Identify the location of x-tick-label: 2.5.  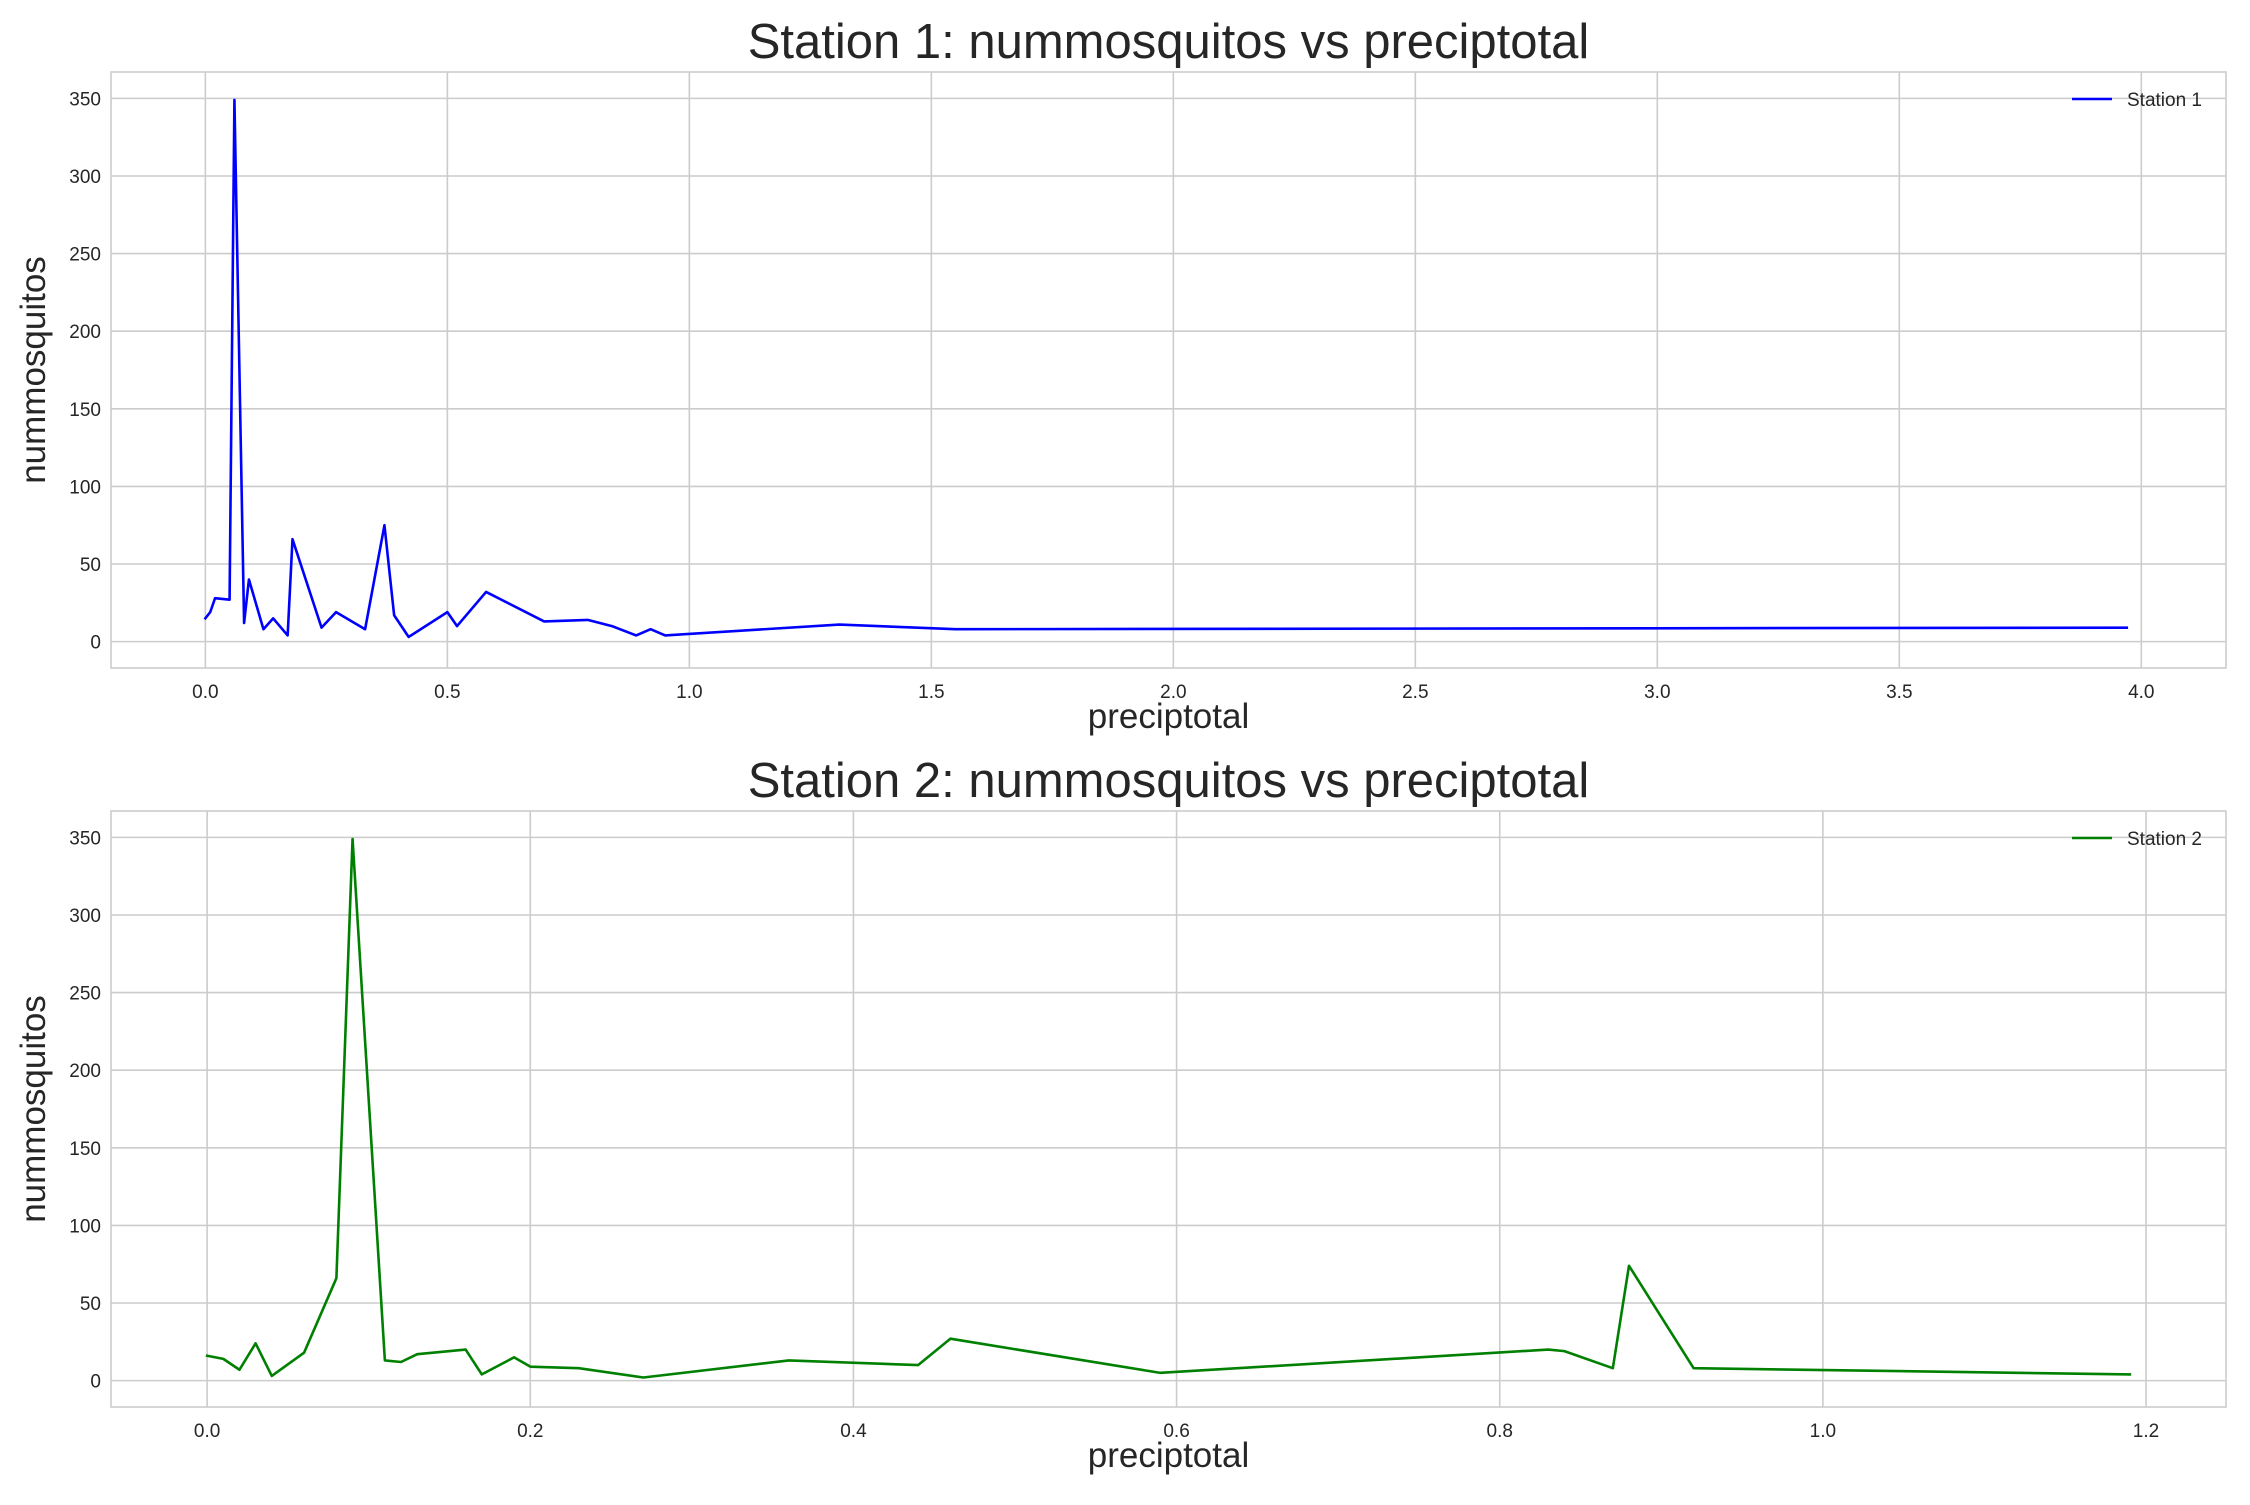
(1415, 692).